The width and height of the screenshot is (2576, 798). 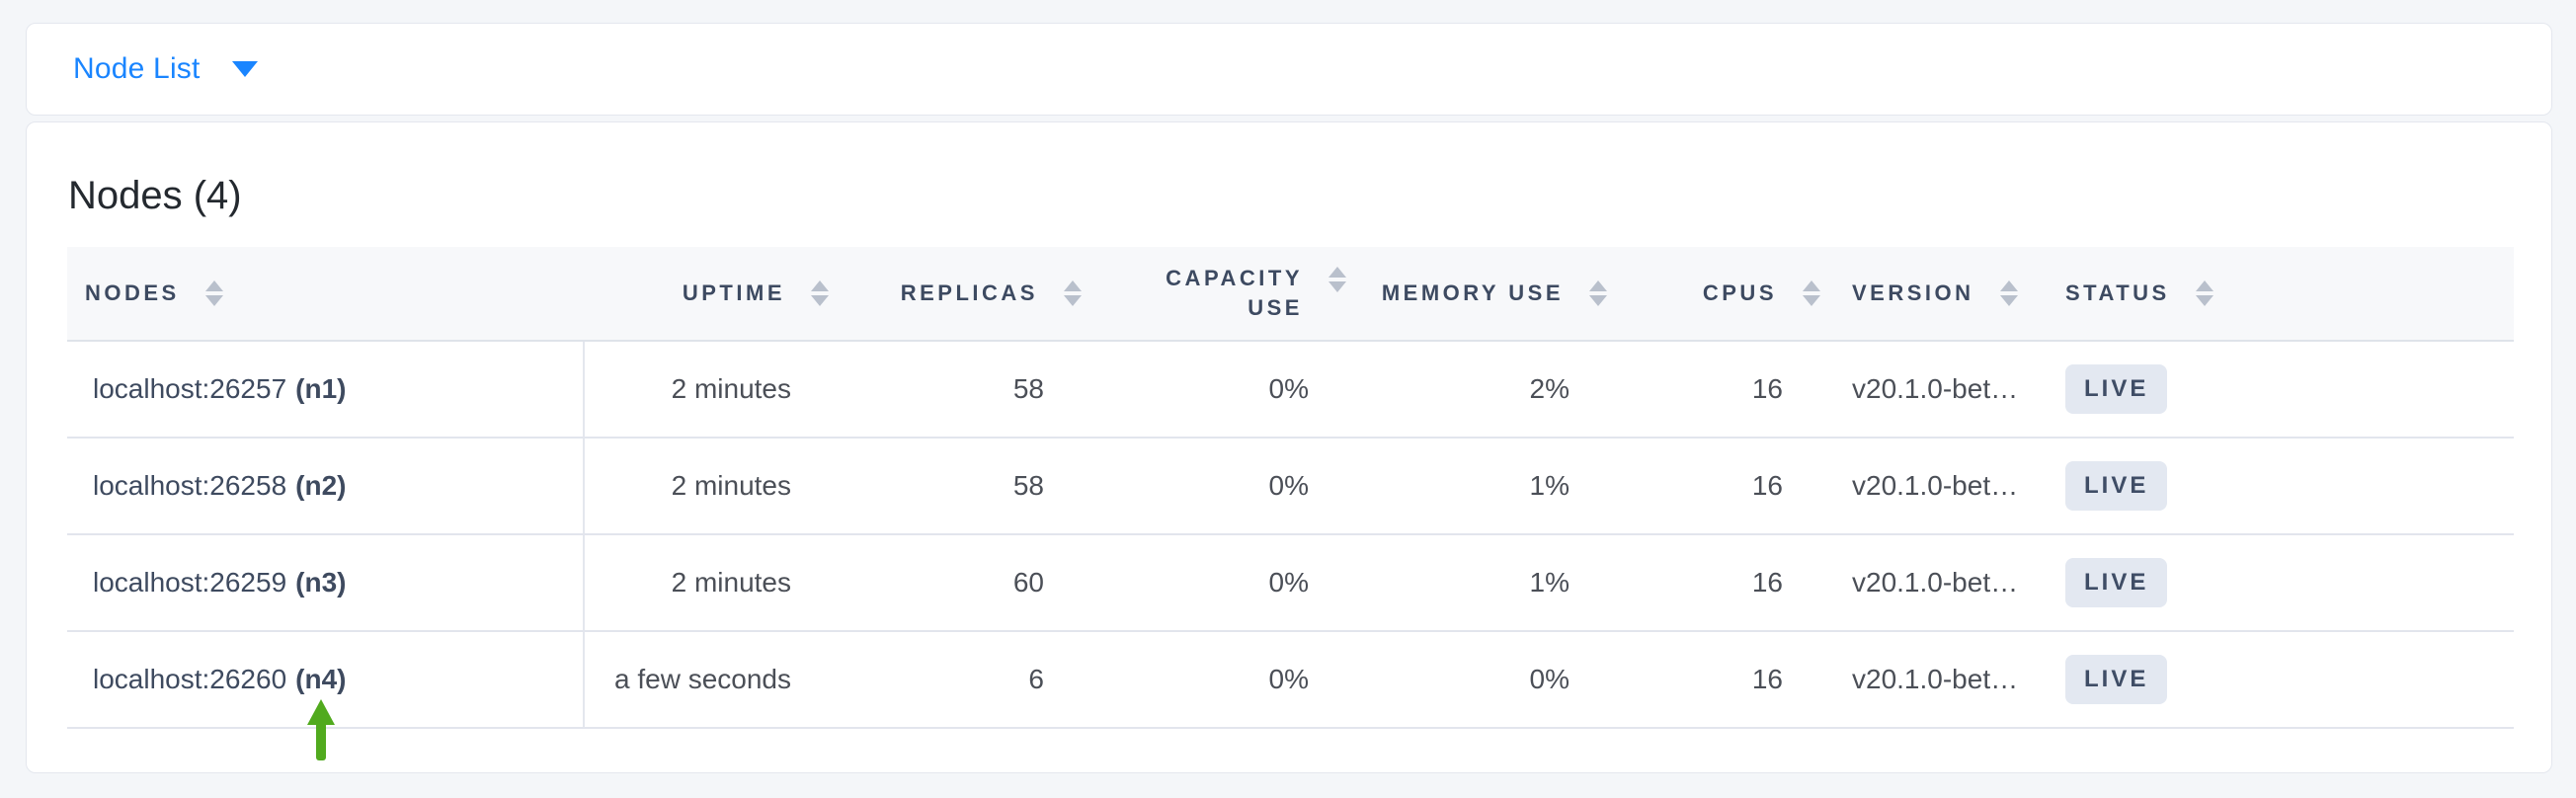 I want to click on column-header-label: CAPACITY USE, so click(x=1234, y=293).